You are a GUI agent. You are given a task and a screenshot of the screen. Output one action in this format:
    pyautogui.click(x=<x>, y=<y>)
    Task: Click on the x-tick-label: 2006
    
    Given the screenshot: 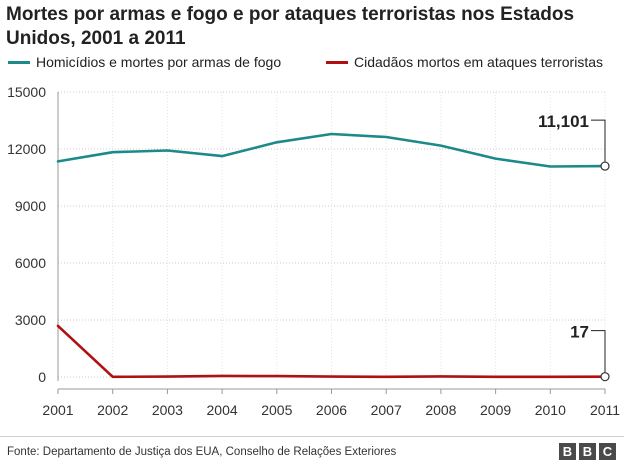 What is the action you would take?
    pyautogui.click(x=331, y=410)
    